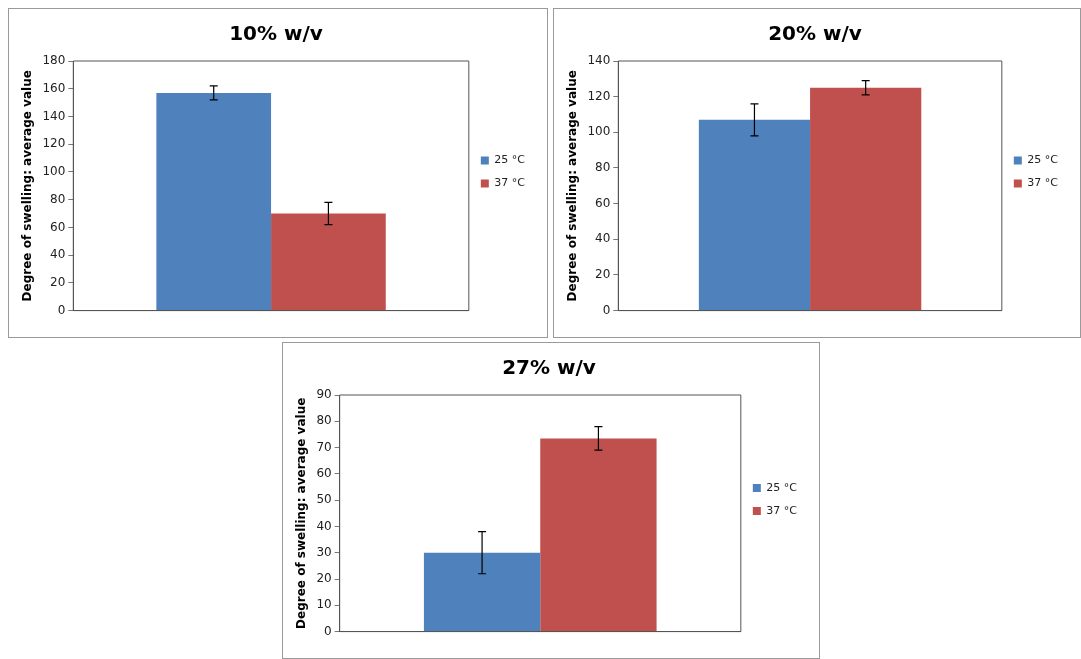 The width and height of the screenshot is (1081, 659). Describe the element at coordinates (324, 551) in the screenshot. I see `y-tick-label: 30` at that location.